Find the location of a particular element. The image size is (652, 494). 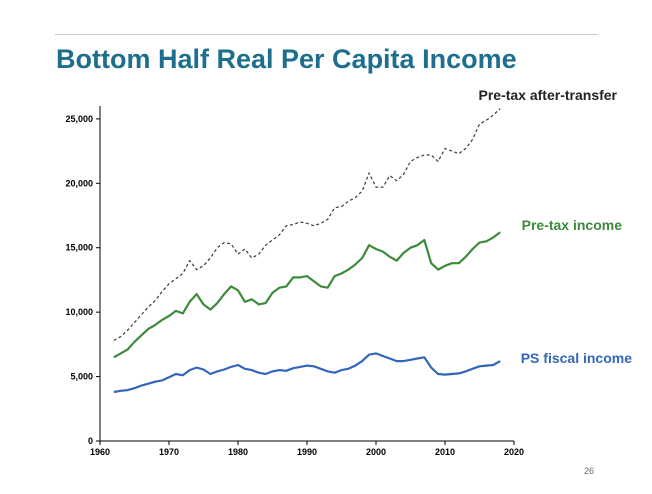

x-tick-label: 1990 is located at coordinates (307, 452).